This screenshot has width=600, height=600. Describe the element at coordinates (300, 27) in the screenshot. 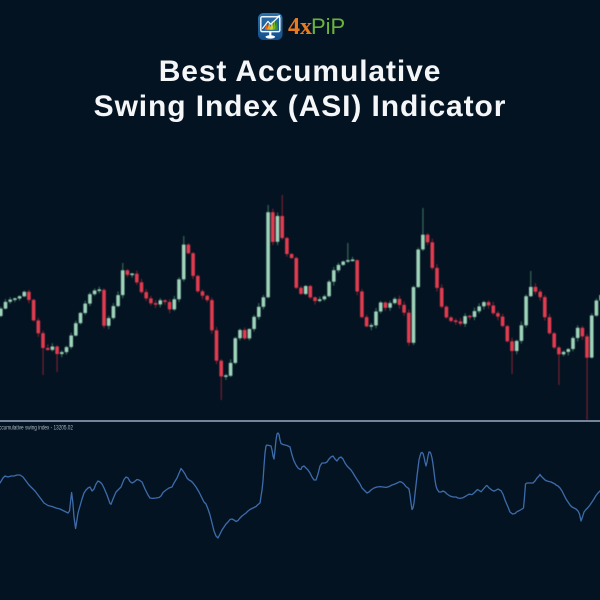

I see `svg-text: 4x` at that location.